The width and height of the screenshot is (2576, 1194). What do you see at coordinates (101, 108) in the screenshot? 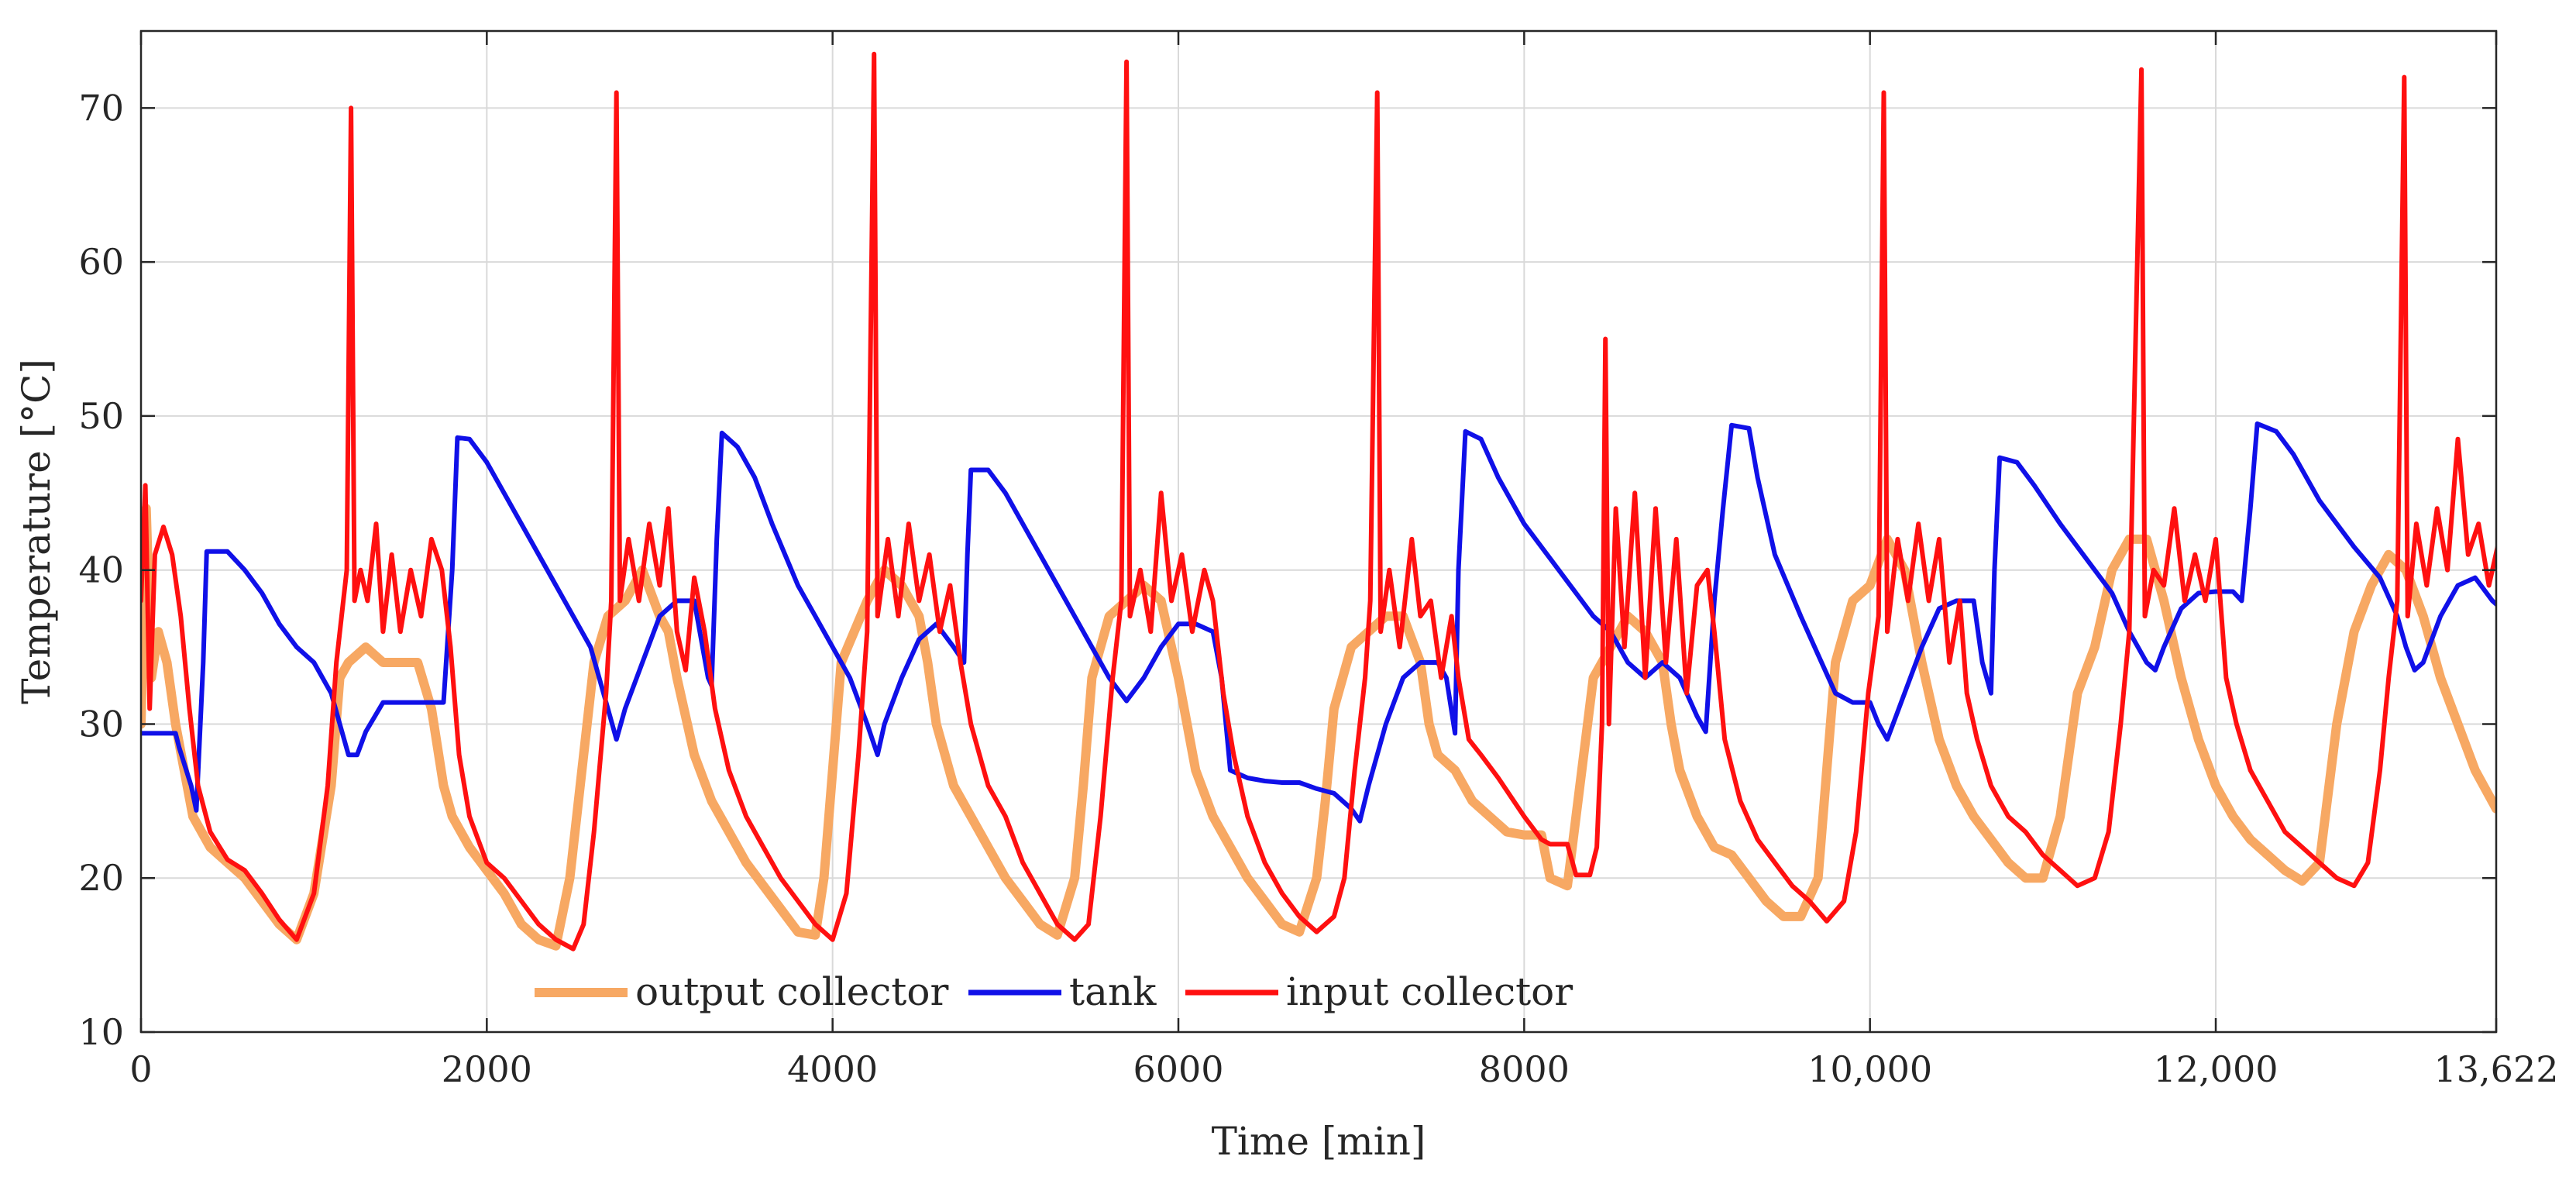
I see `y-tick-label: 70` at bounding box center [101, 108].